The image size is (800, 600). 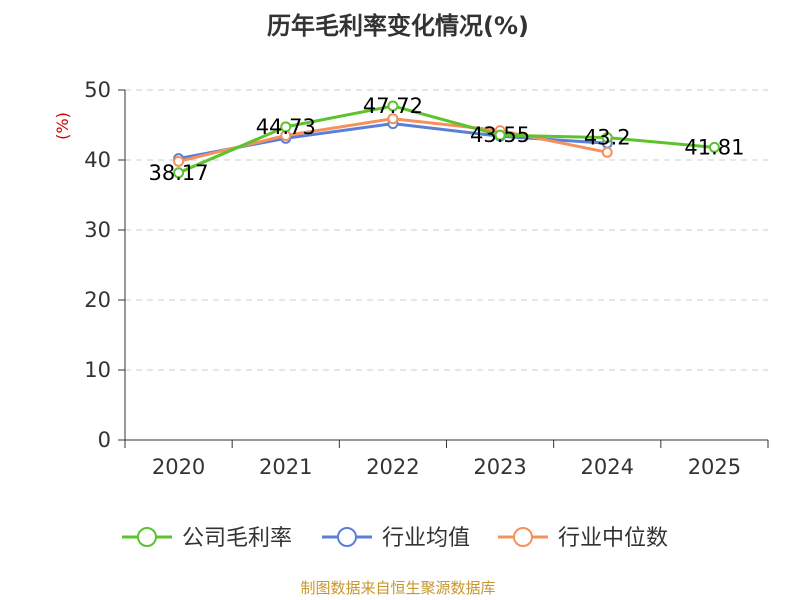 I want to click on x-tick-label: 2022, so click(x=392, y=467).